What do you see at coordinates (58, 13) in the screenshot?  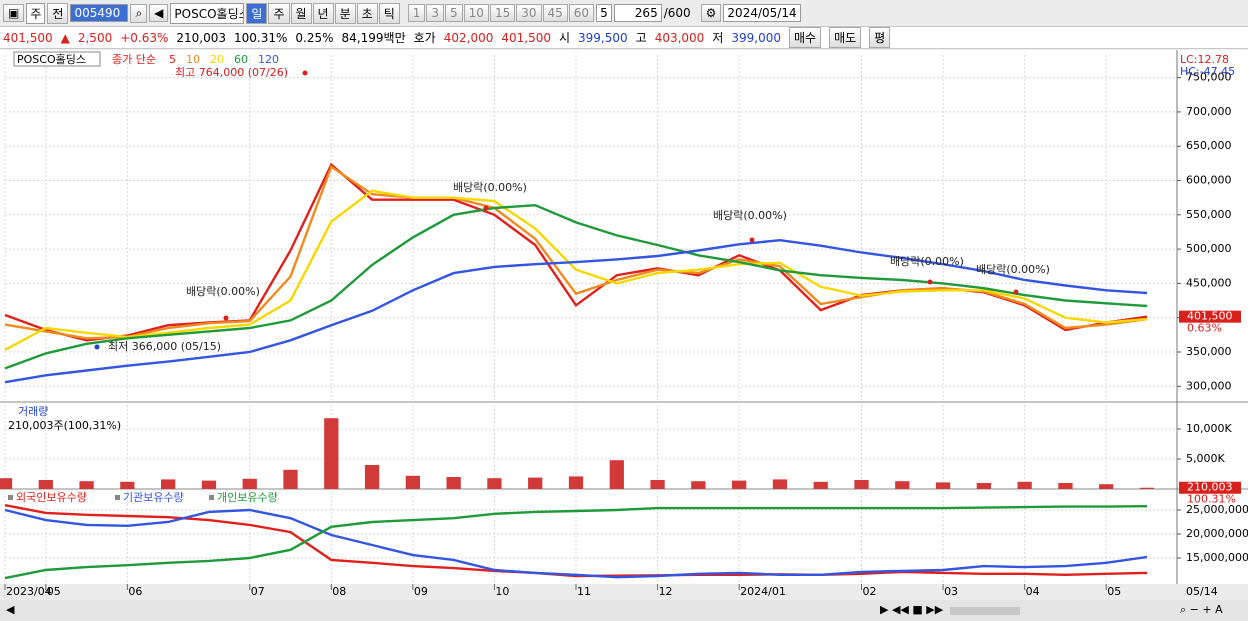 I see `prev-button: 전` at bounding box center [58, 13].